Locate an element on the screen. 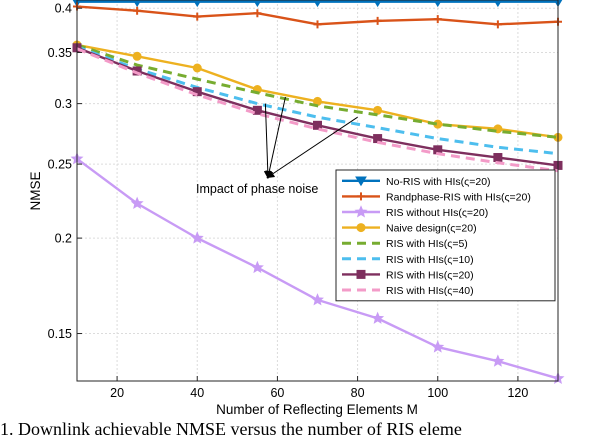 Image resolution: width=590 pixels, height=440 pixels. legend-entry: Naive design(ς=20) is located at coordinates (409, 229).